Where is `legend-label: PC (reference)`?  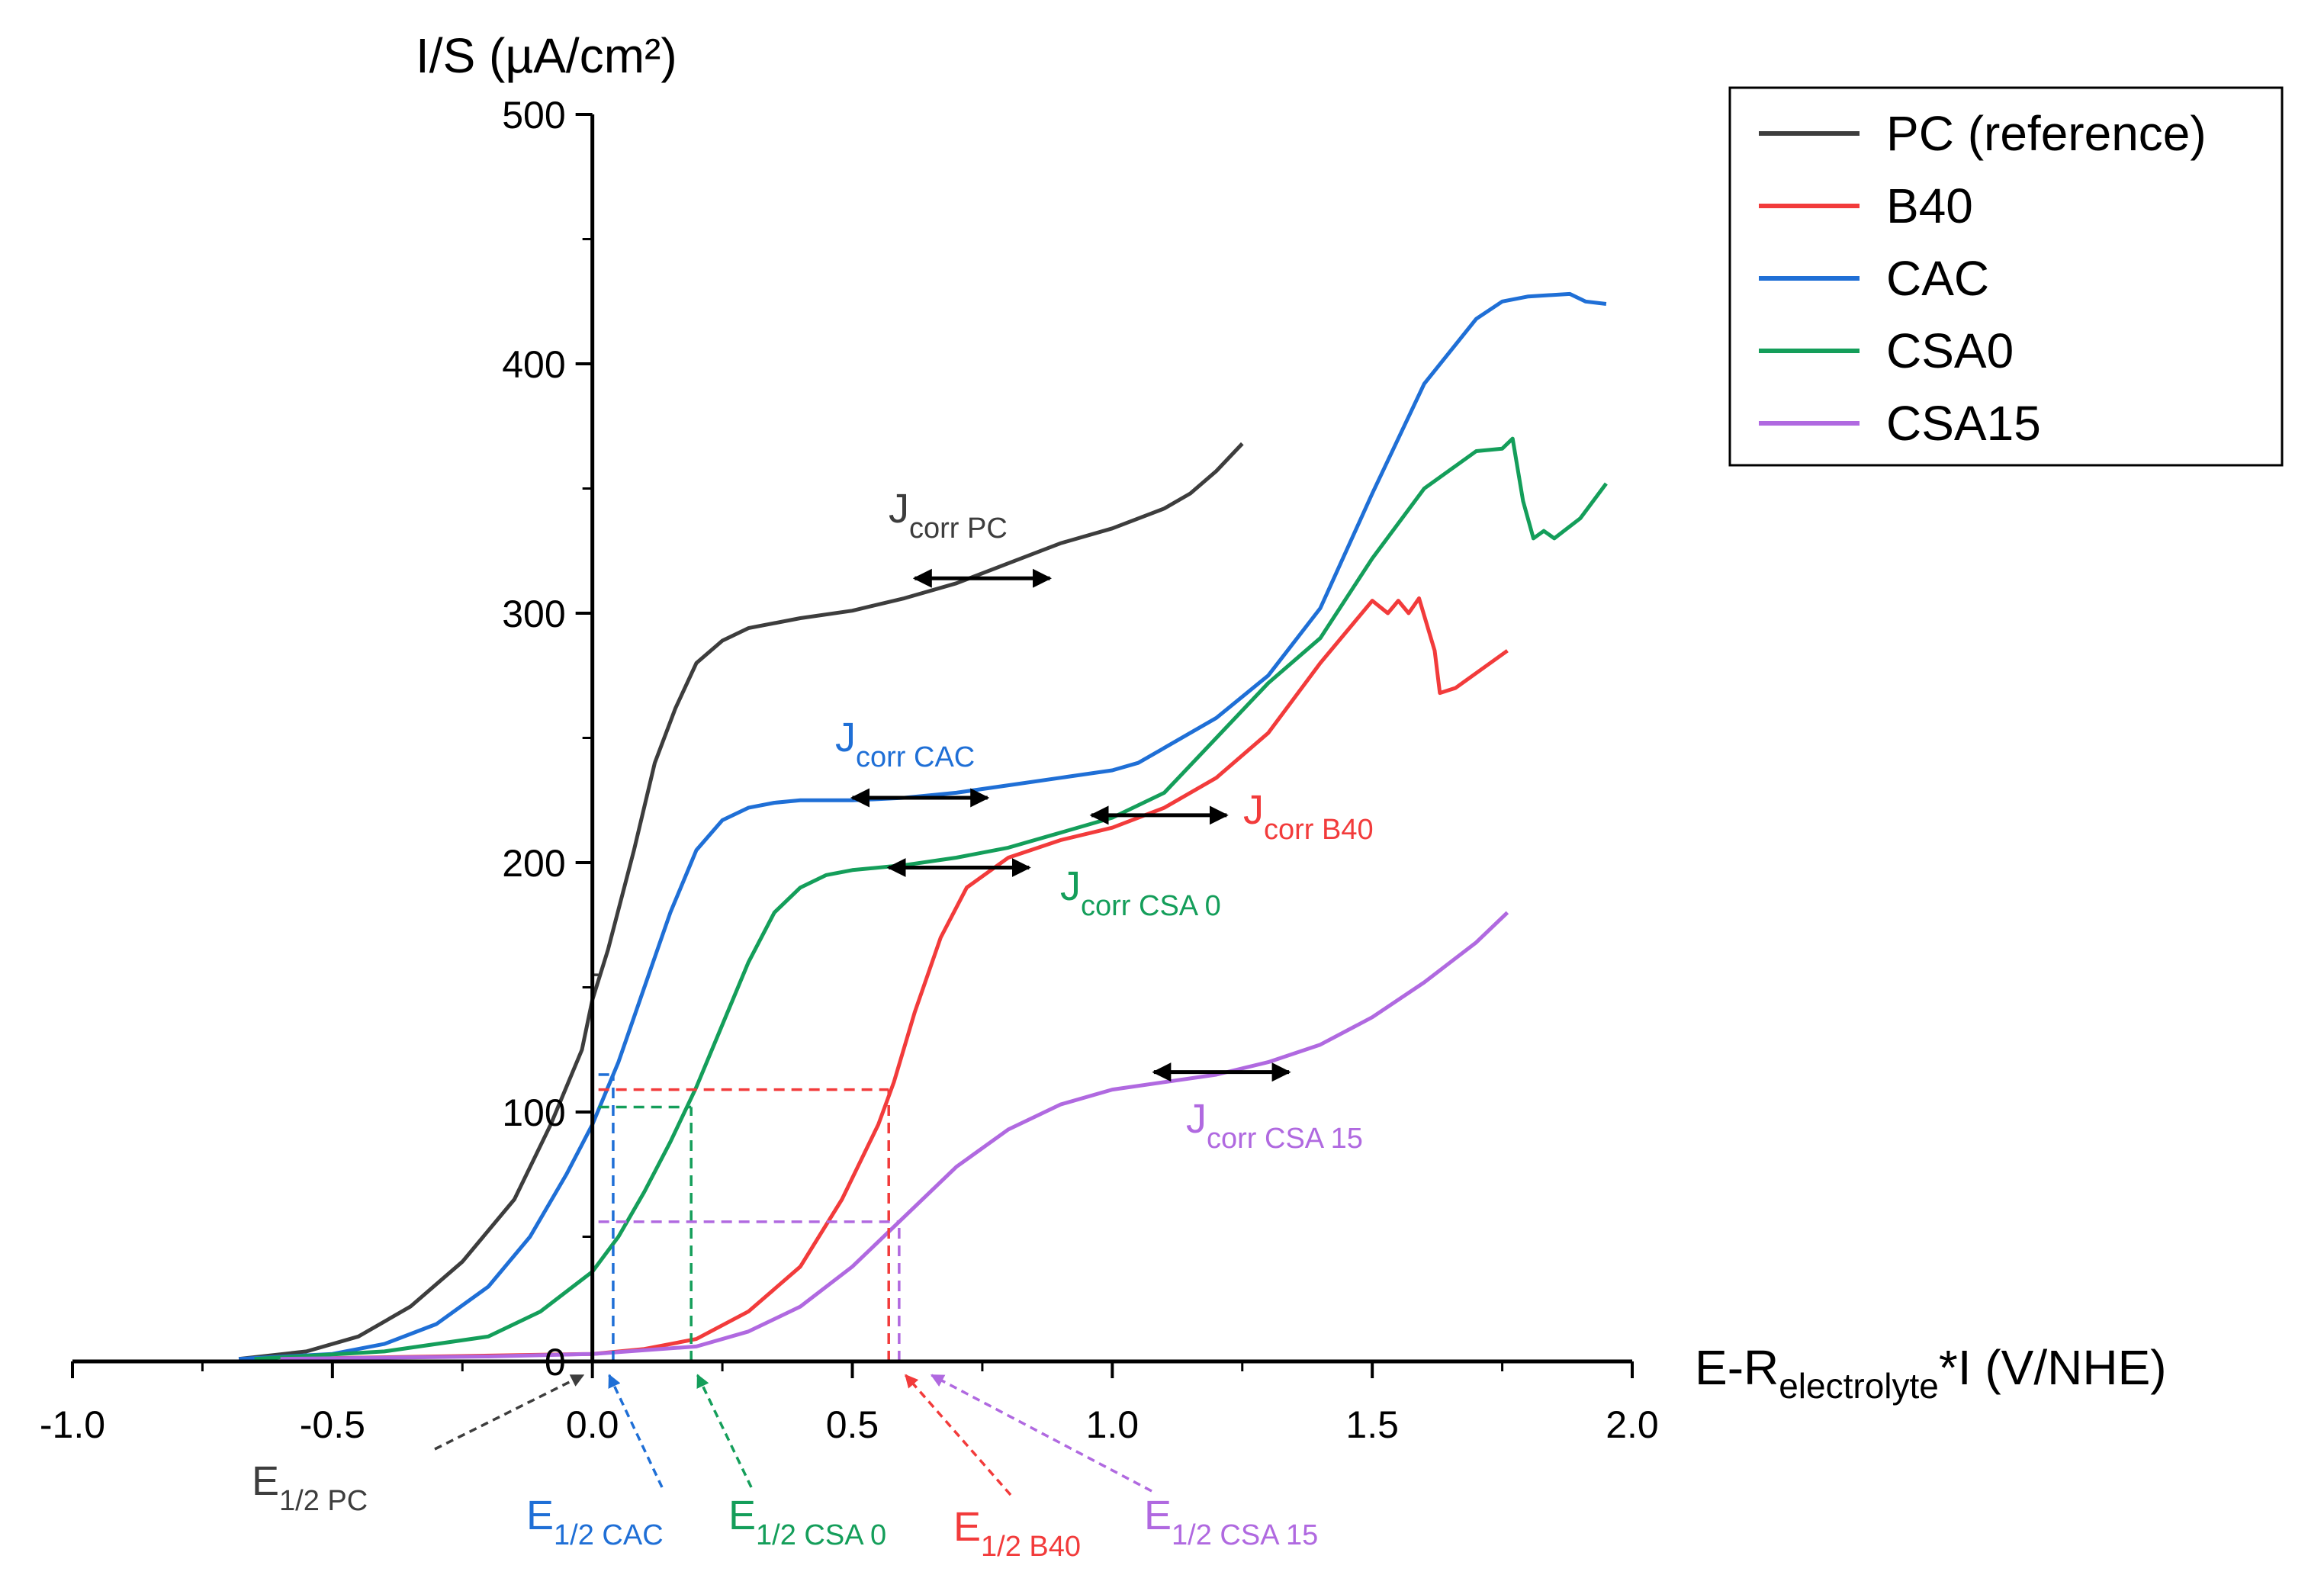
legend-label: PC (reference) is located at coordinates (2046, 133).